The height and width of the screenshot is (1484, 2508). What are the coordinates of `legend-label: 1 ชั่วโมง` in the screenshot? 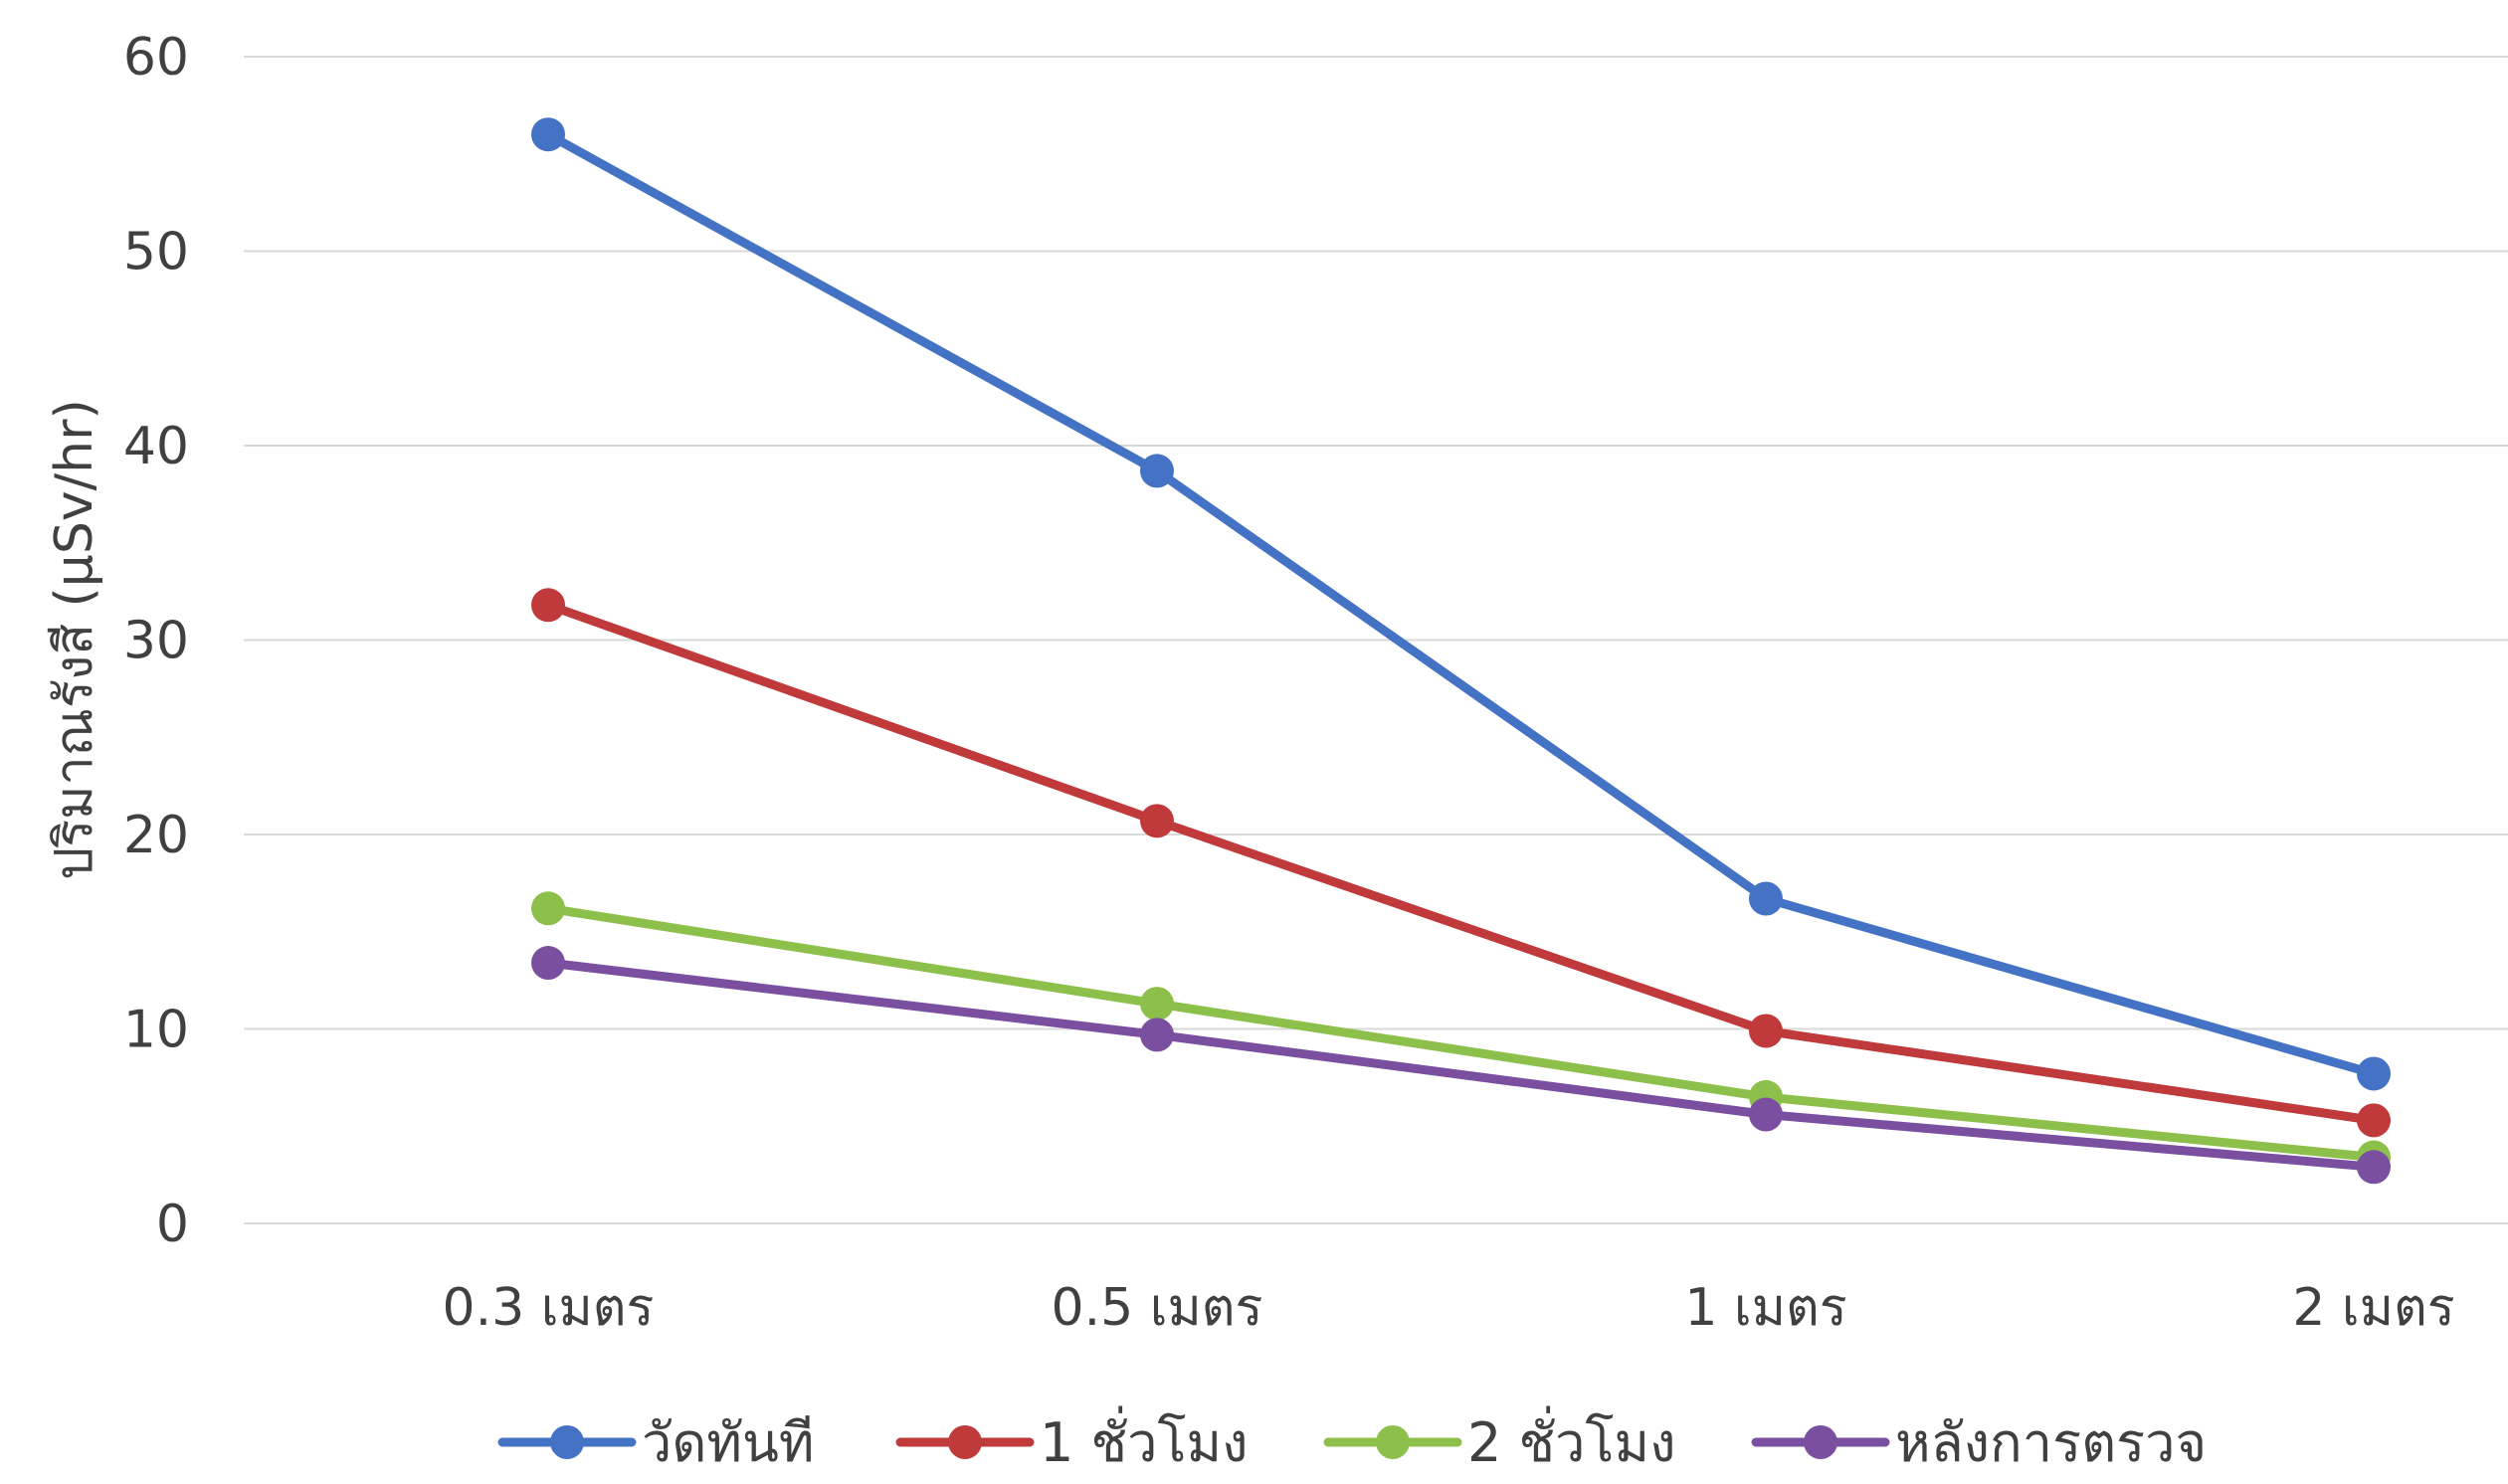 It's located at (1144, 1440).